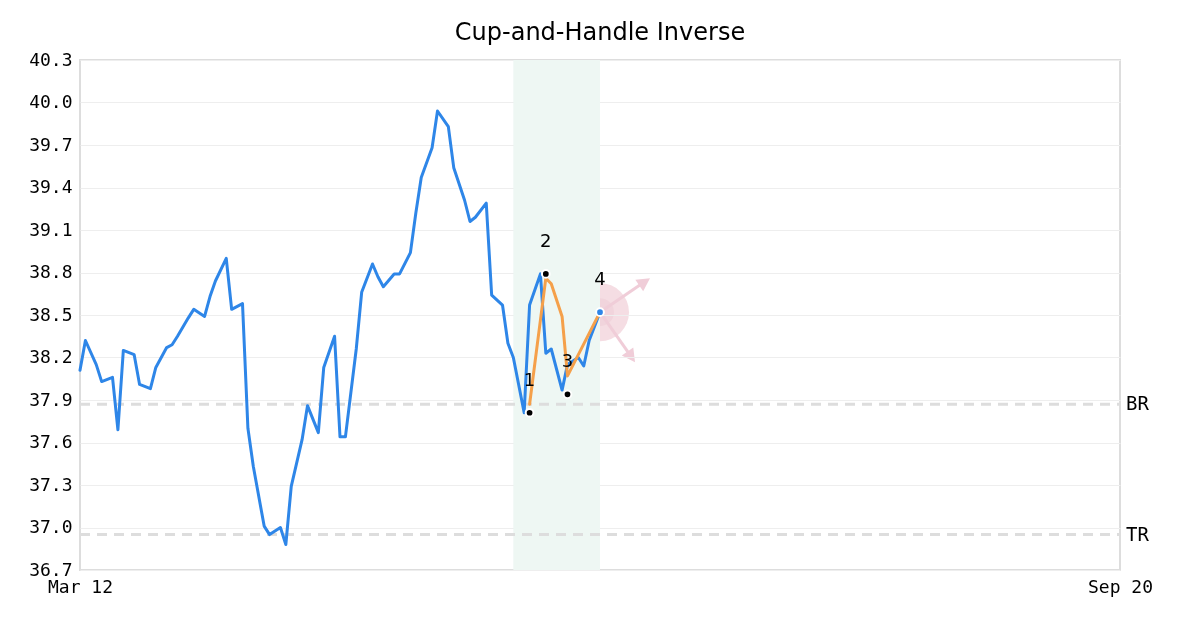 The image size is (1200, 630). What do you see at coordinates (51, 101) in the screenshot?
I see `y-tick-label: 40.0` at bounding box center [51, 101].